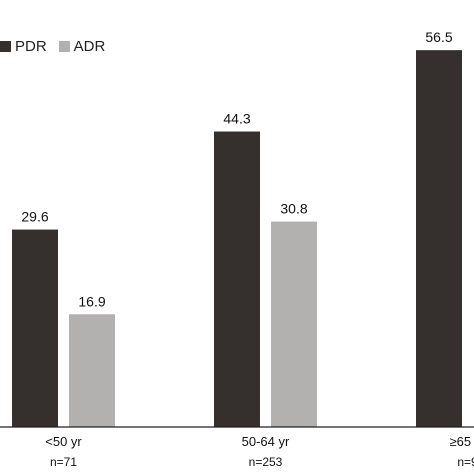 The width and height of the screenshot is (474, 474). Describe the element at coordinates (64, 46) in the screenshot. I see `legend-swatch-adr` at that location.